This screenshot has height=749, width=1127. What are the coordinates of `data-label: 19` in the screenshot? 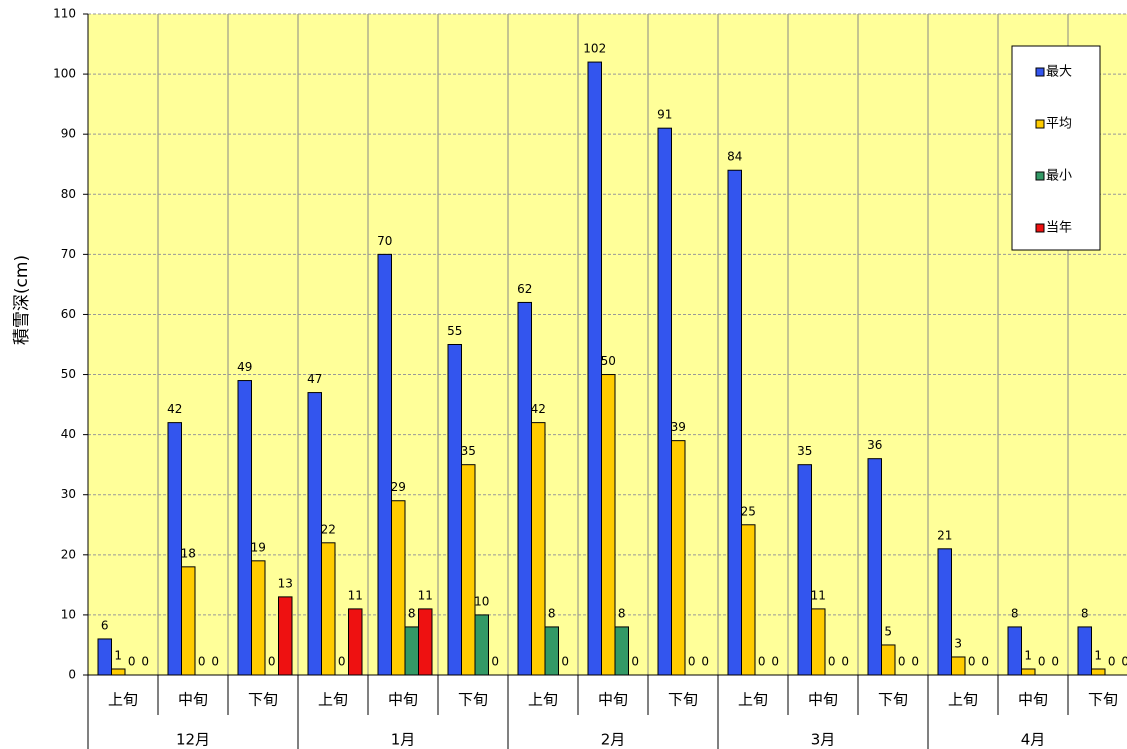 It's located at (258, 547).